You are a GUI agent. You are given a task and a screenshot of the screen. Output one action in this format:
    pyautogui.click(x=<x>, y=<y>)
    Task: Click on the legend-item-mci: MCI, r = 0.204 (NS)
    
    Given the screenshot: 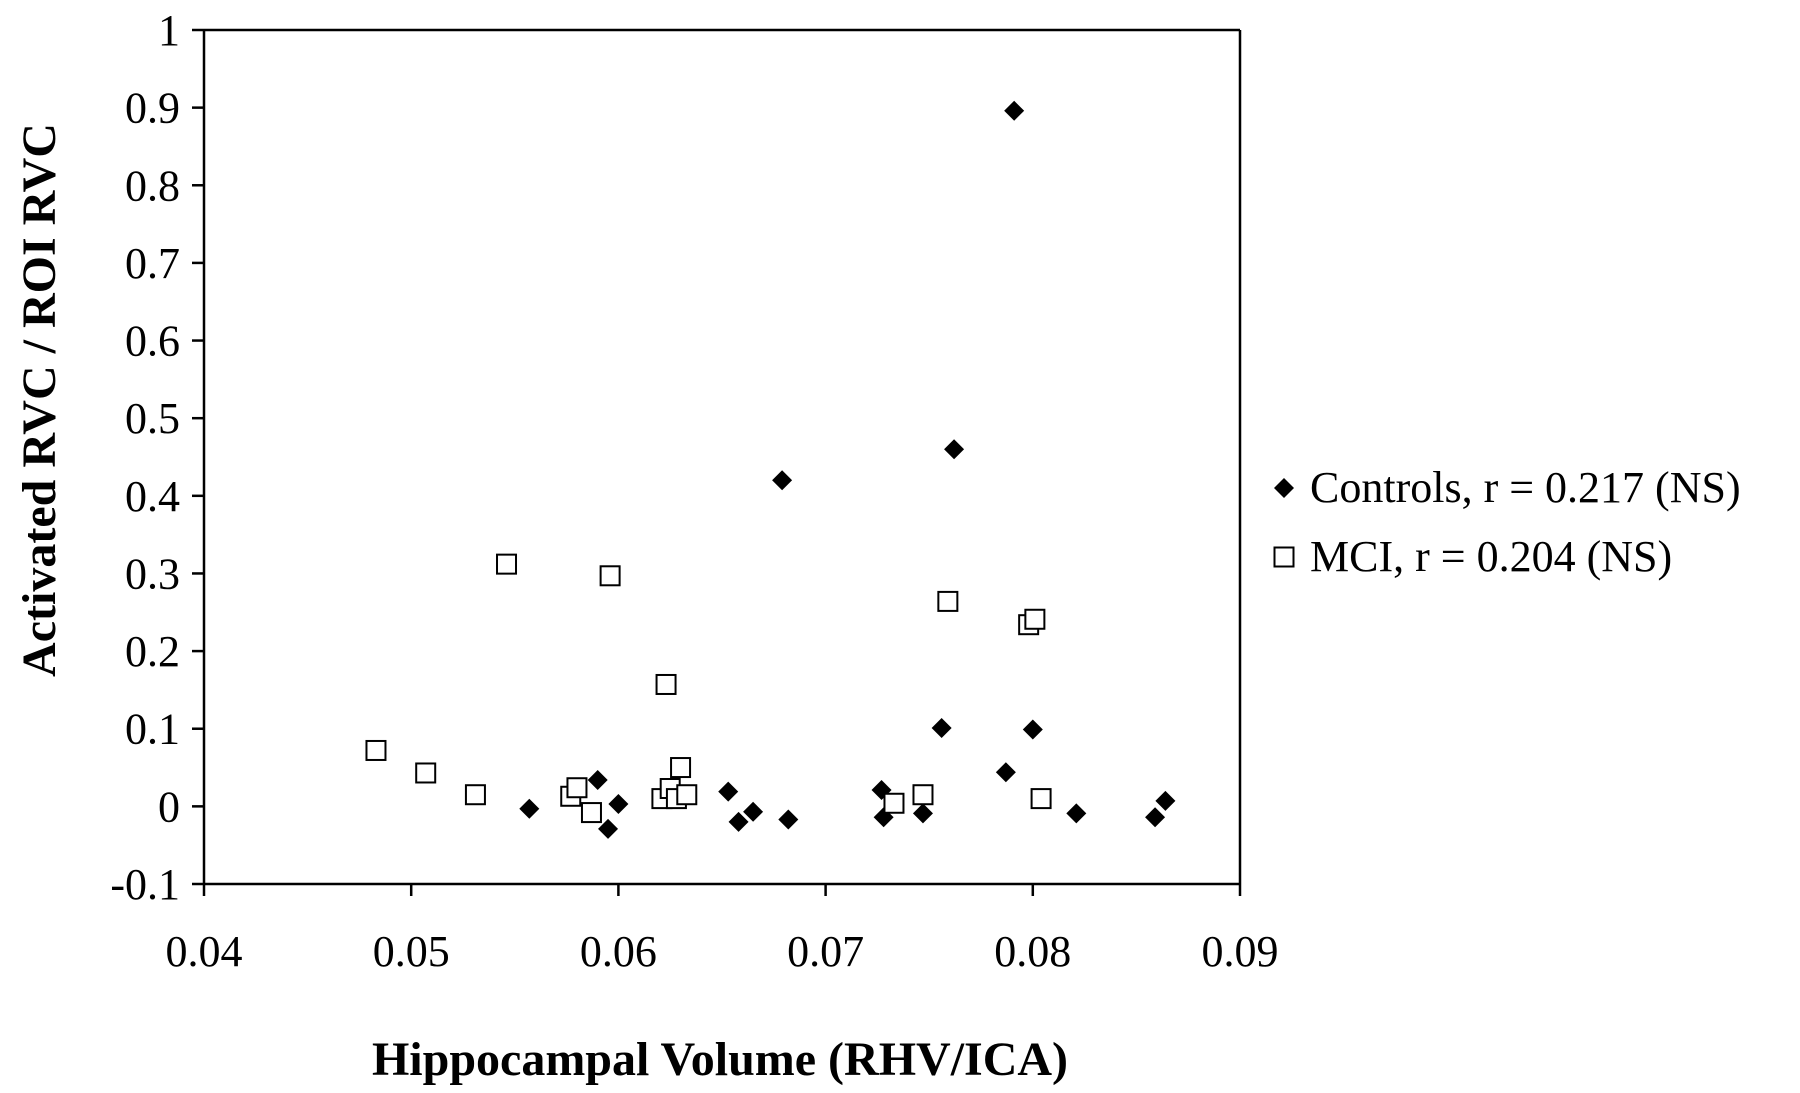 What is the action you would take?
    pyautogui.click(x=1472, y=556)
    